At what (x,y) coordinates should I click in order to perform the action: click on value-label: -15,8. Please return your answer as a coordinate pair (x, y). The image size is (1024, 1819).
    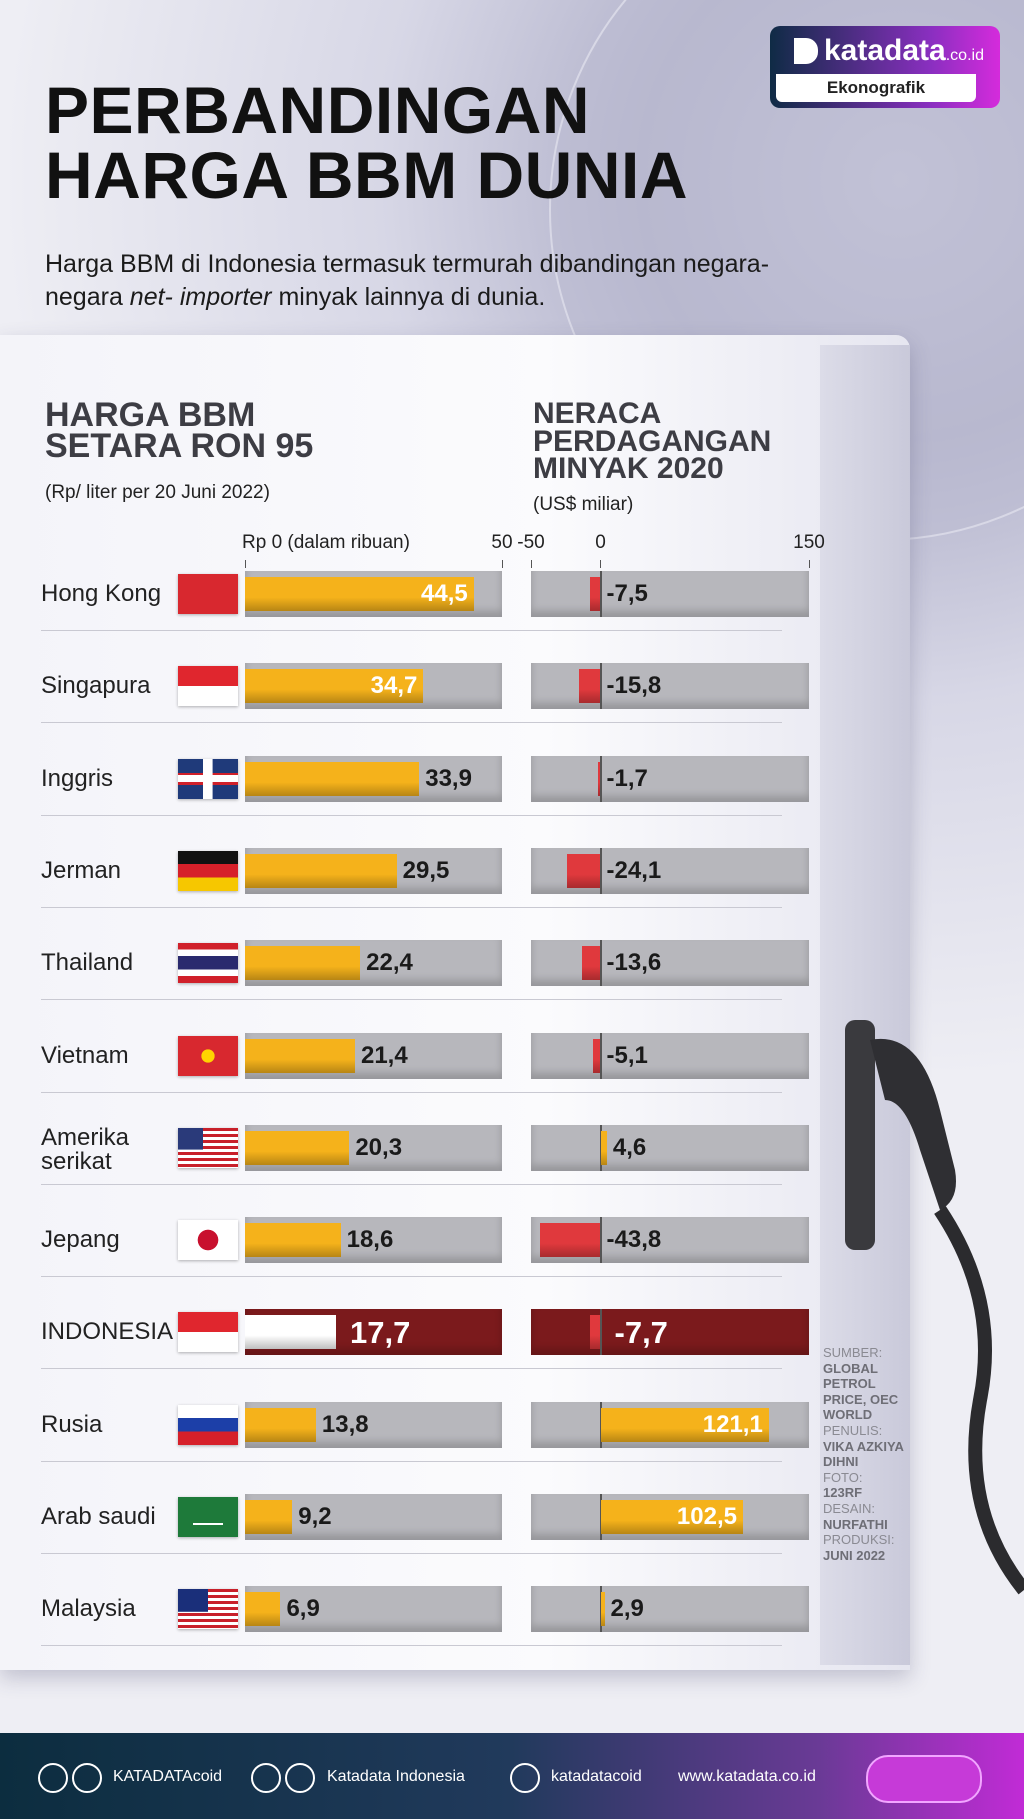
    Looking at the image, I should click on (634, 686).